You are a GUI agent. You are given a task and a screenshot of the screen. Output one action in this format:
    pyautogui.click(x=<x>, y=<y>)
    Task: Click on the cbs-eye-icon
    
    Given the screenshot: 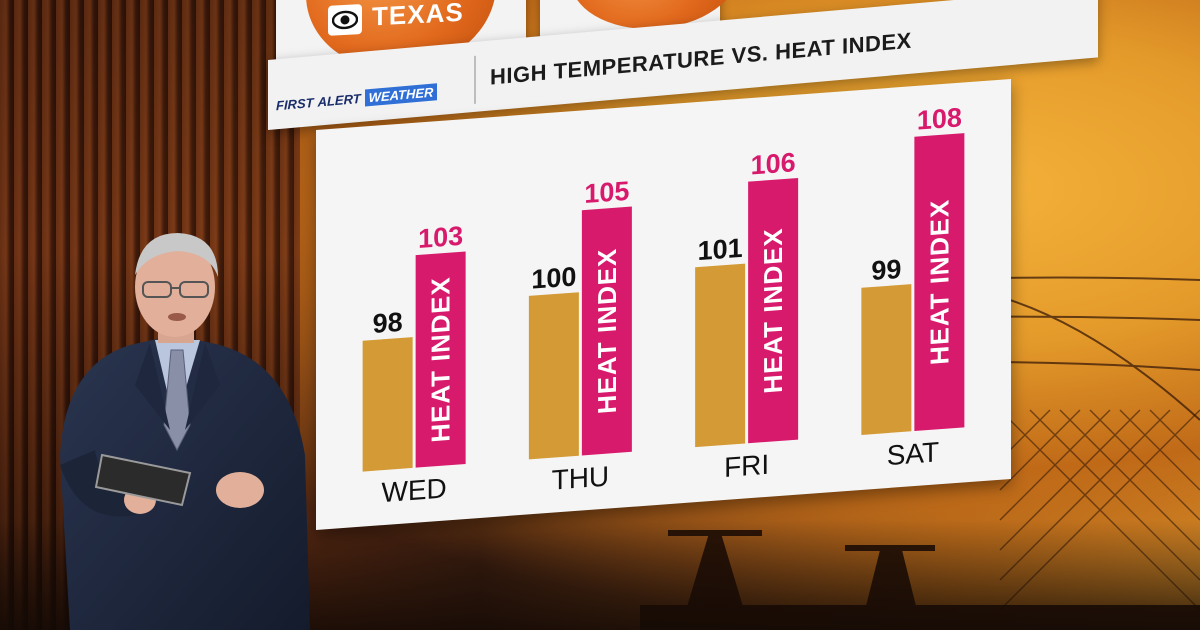 What is the action you would take?
    pyautogui.click(x=345, y=20)
    